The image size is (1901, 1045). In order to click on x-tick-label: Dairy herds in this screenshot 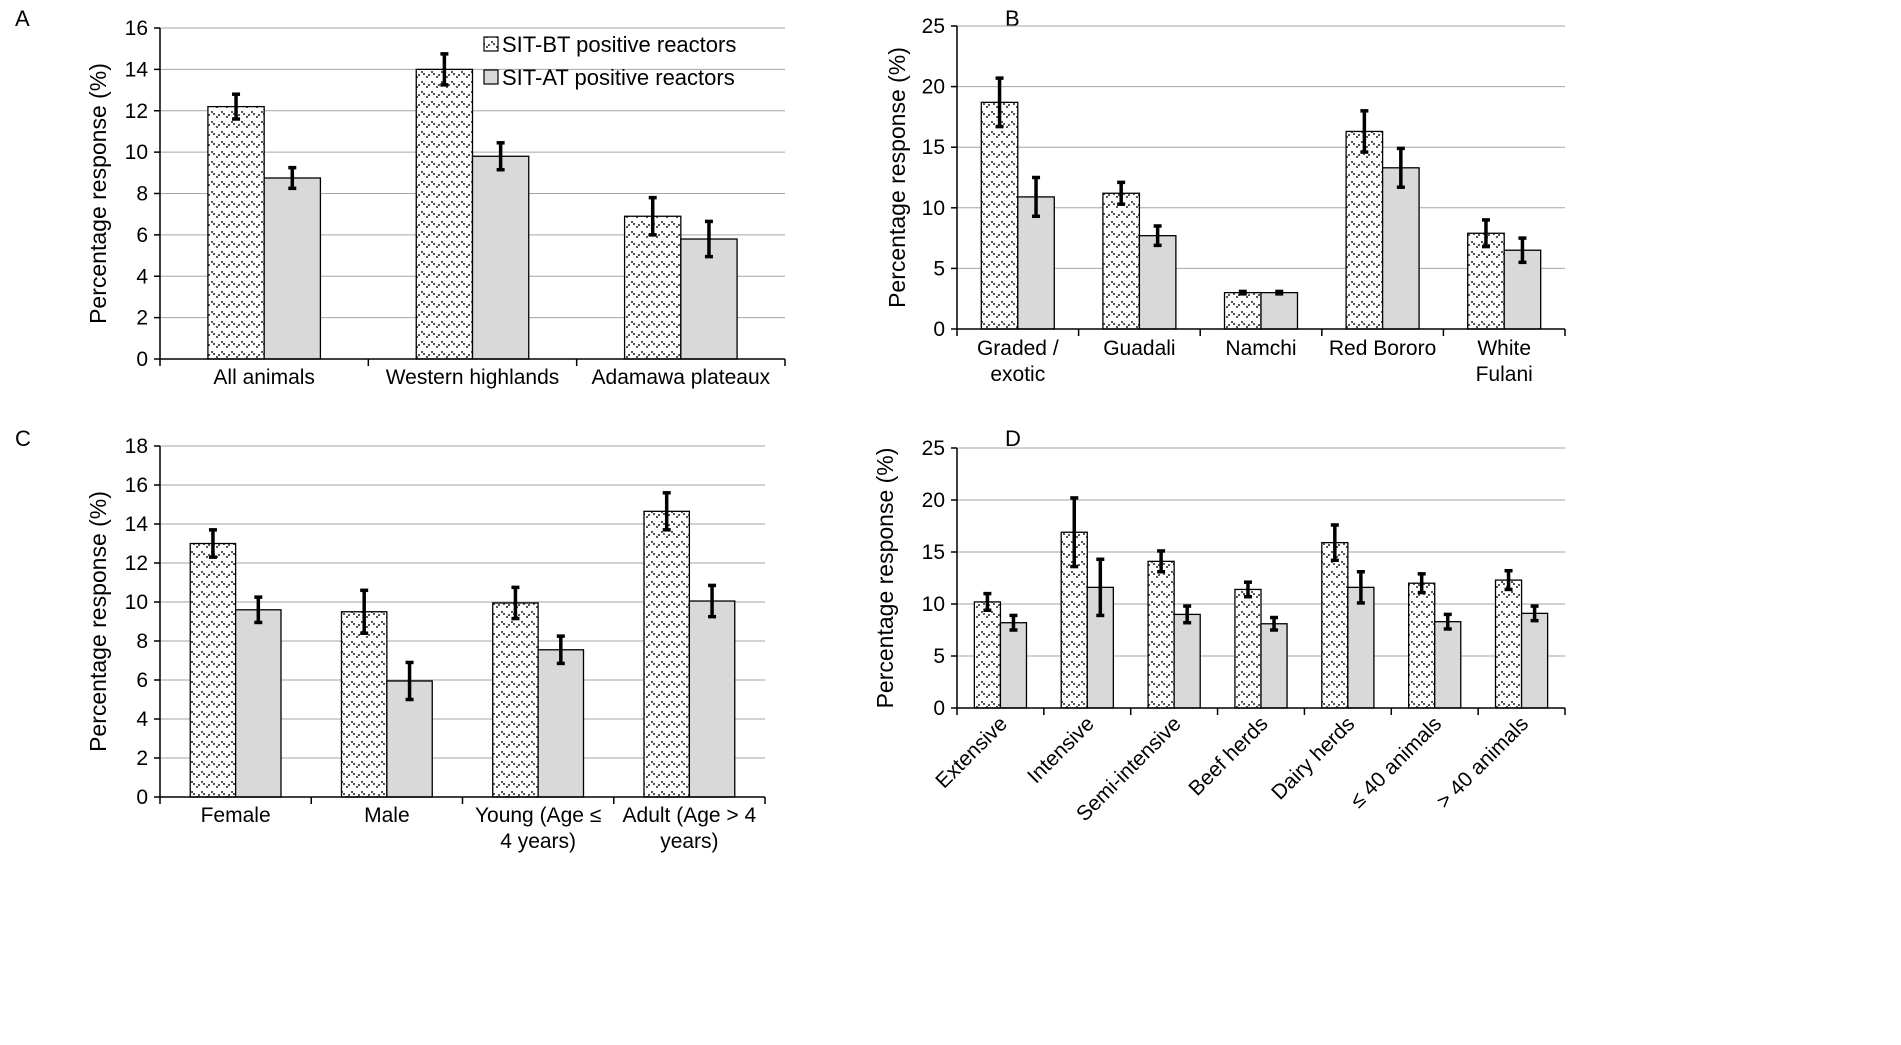, I will do `click(1313, 758)`.